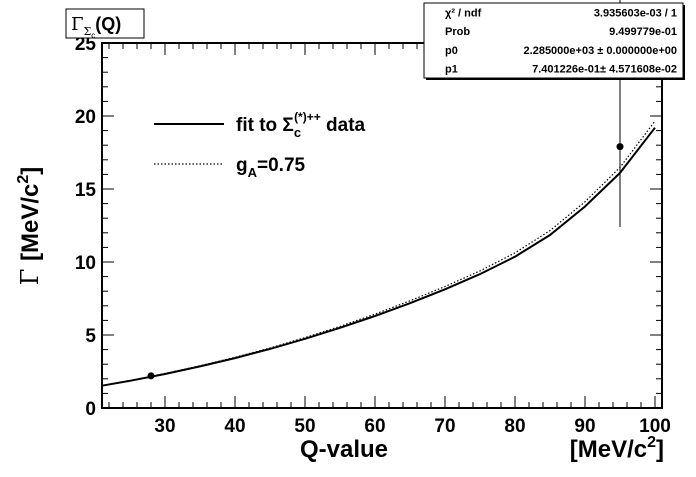 The width and height of the screenshot is (696, 477). Describe the element at coordinates (444, 426) in the screenshot. I see `x-tick-label: 70` at that location.